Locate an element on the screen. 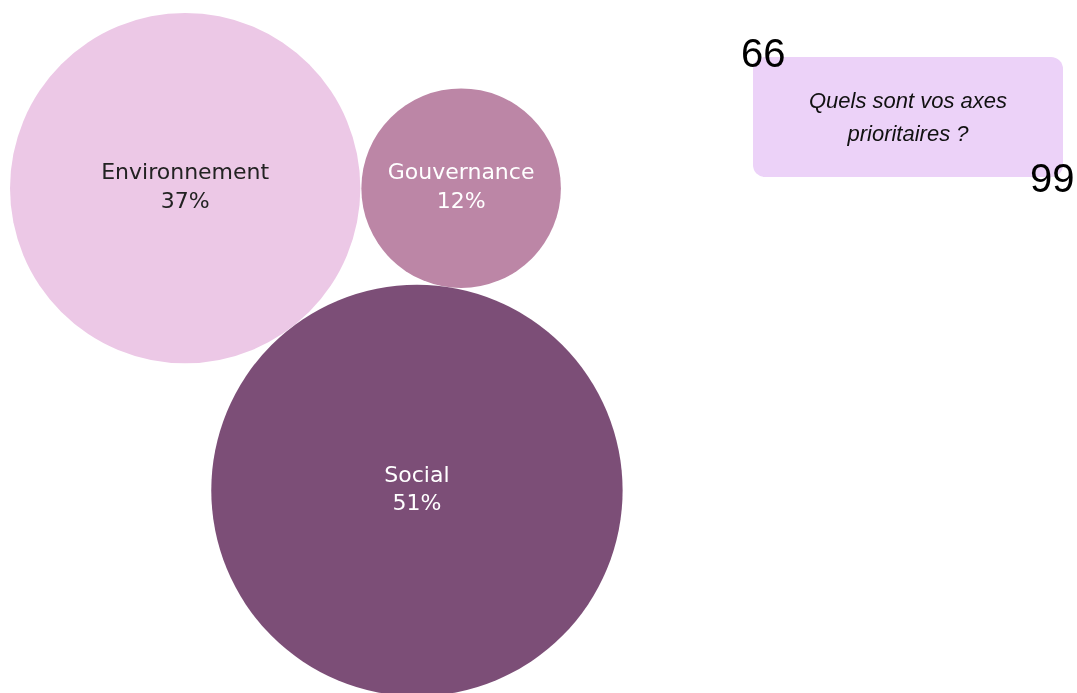 The width and height of the screenshot is (1077, 693). category-label: Social is located at coordinates (417, 474).